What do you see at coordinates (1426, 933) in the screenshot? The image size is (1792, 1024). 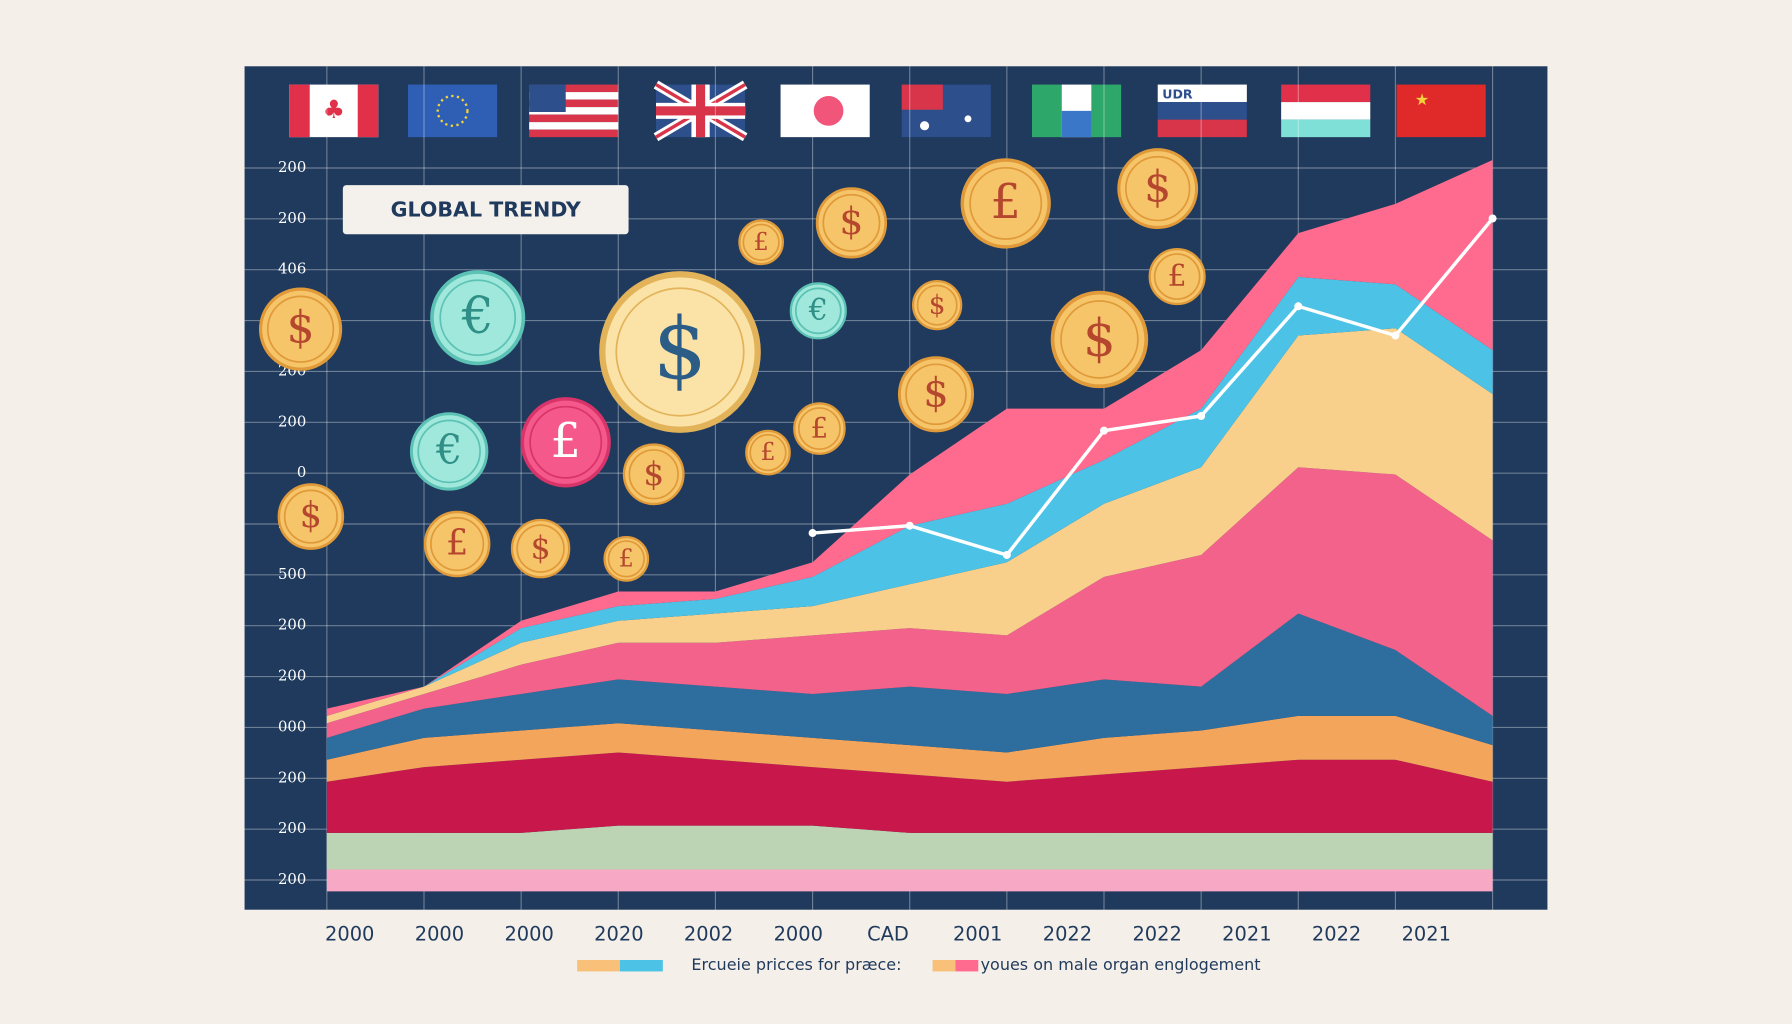 I see `x-tick-label: 2021` at bounding box center [1426, 933].